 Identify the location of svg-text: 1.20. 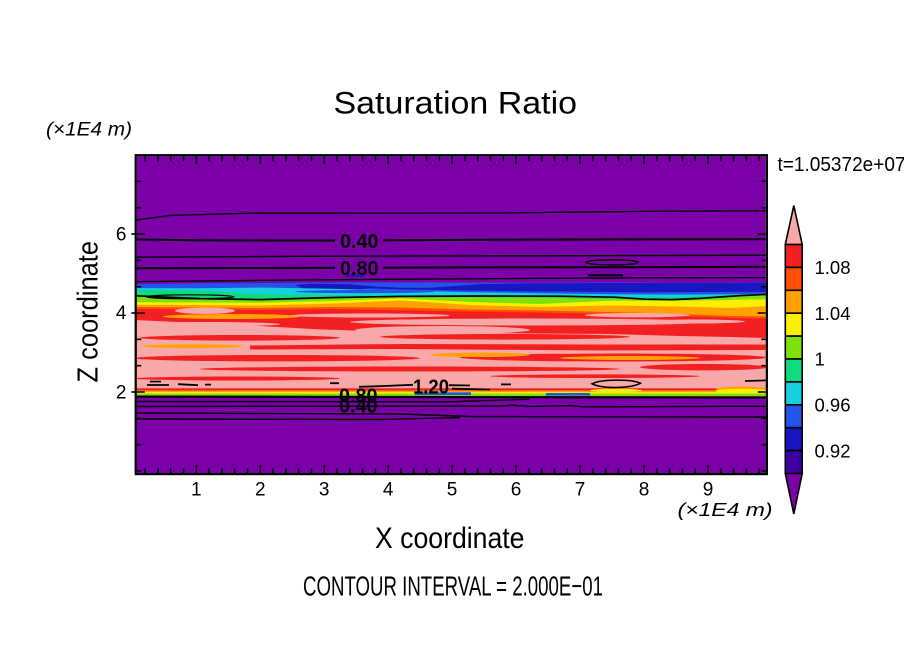
(431, 388).